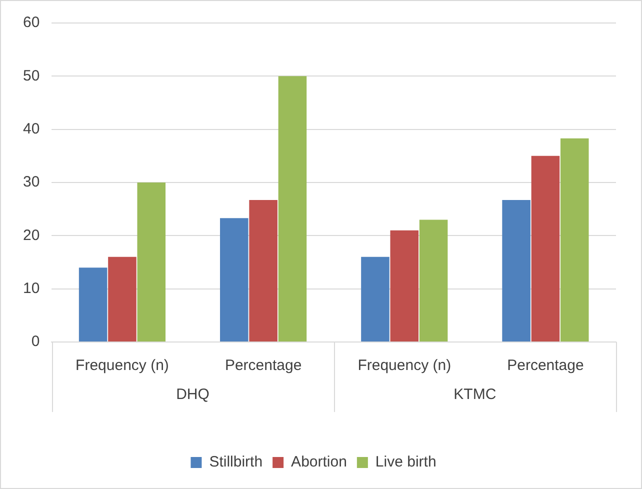  Describe the element at coordinates (31, 129) in the screenshot. I see `y-tick-label: 40` at that location.